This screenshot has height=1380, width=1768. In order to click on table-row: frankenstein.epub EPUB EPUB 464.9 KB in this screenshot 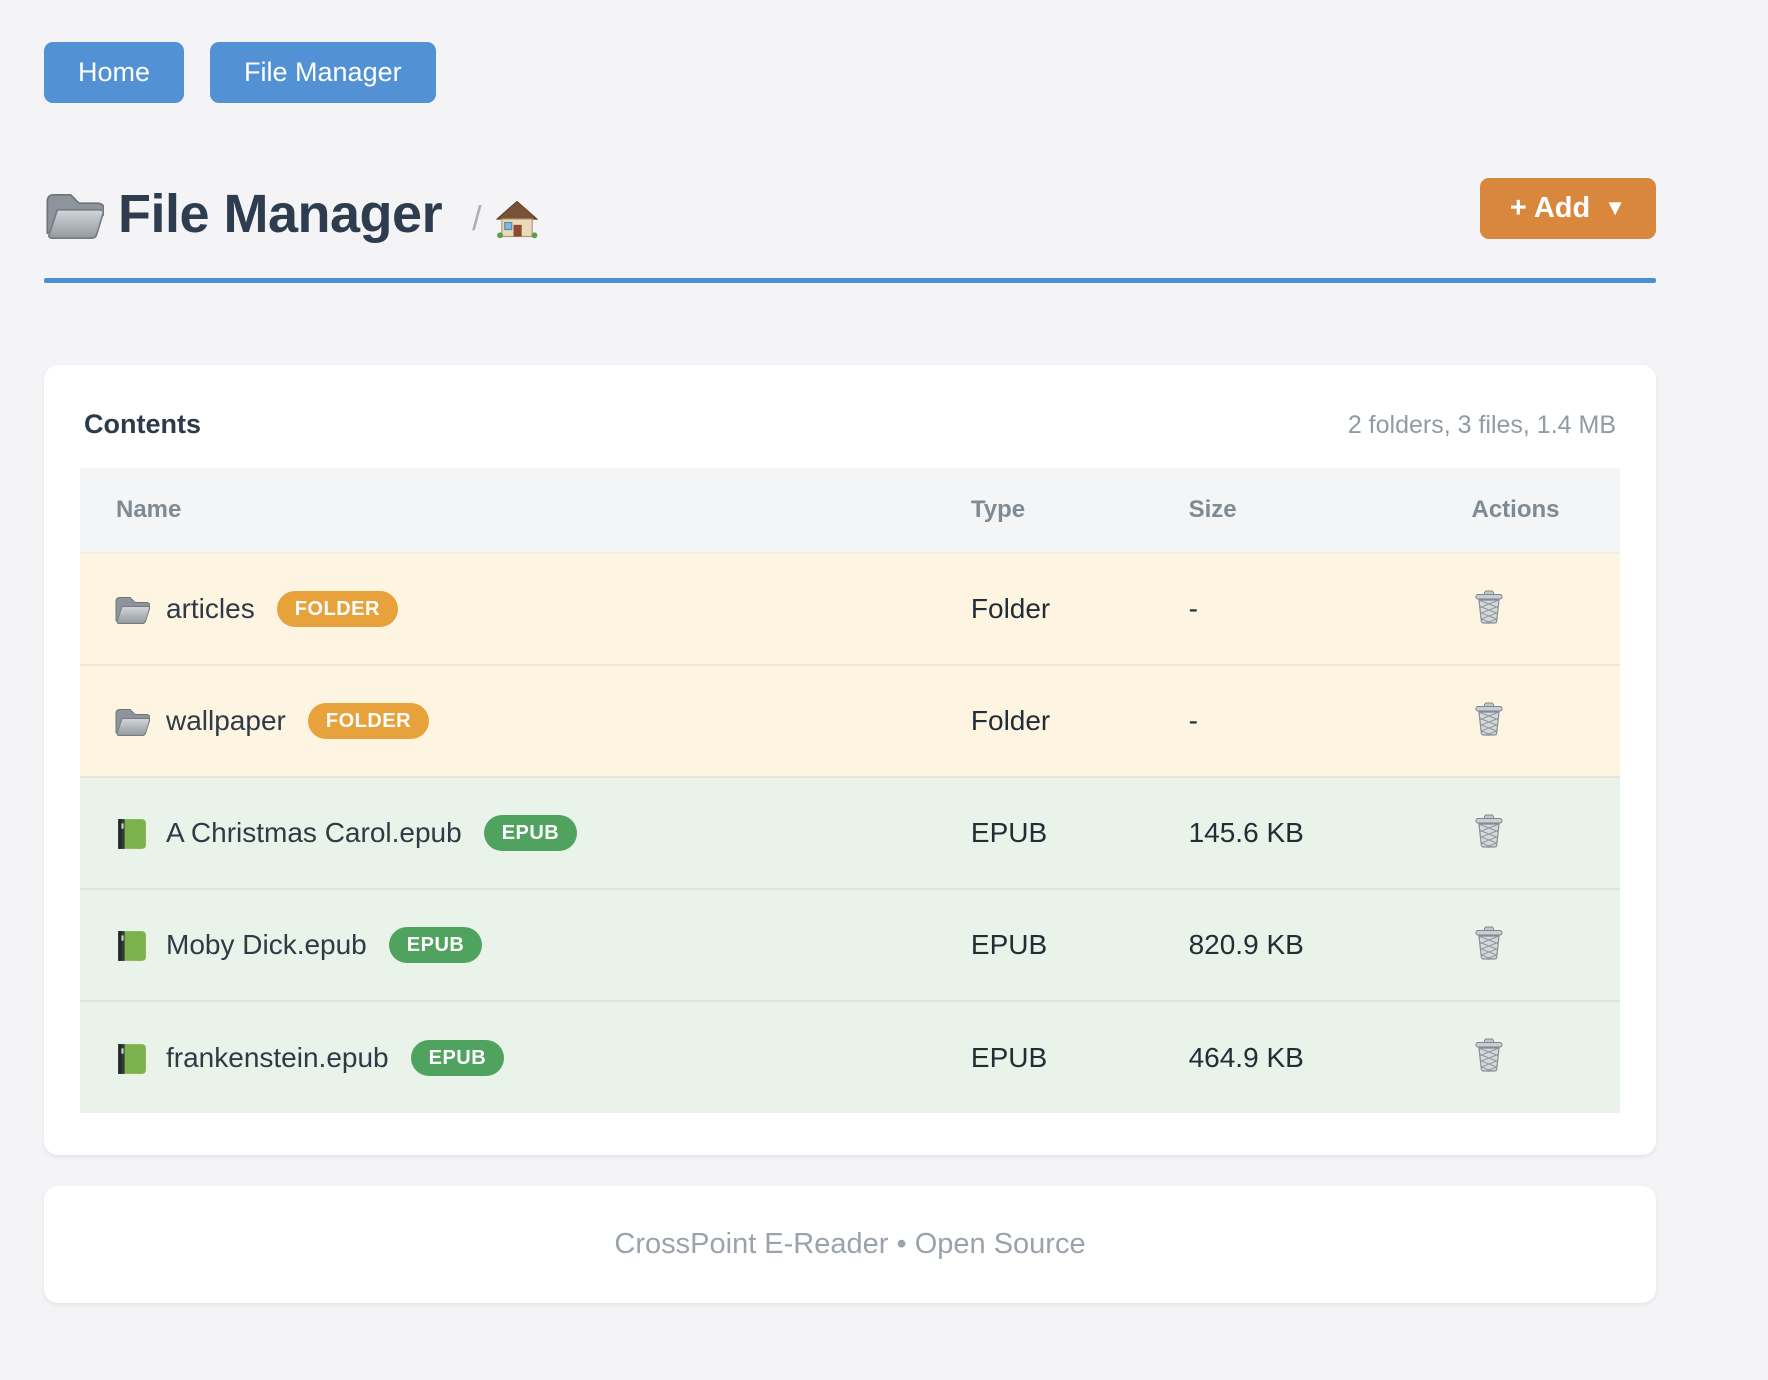, I will do `click(850, 1056)`.